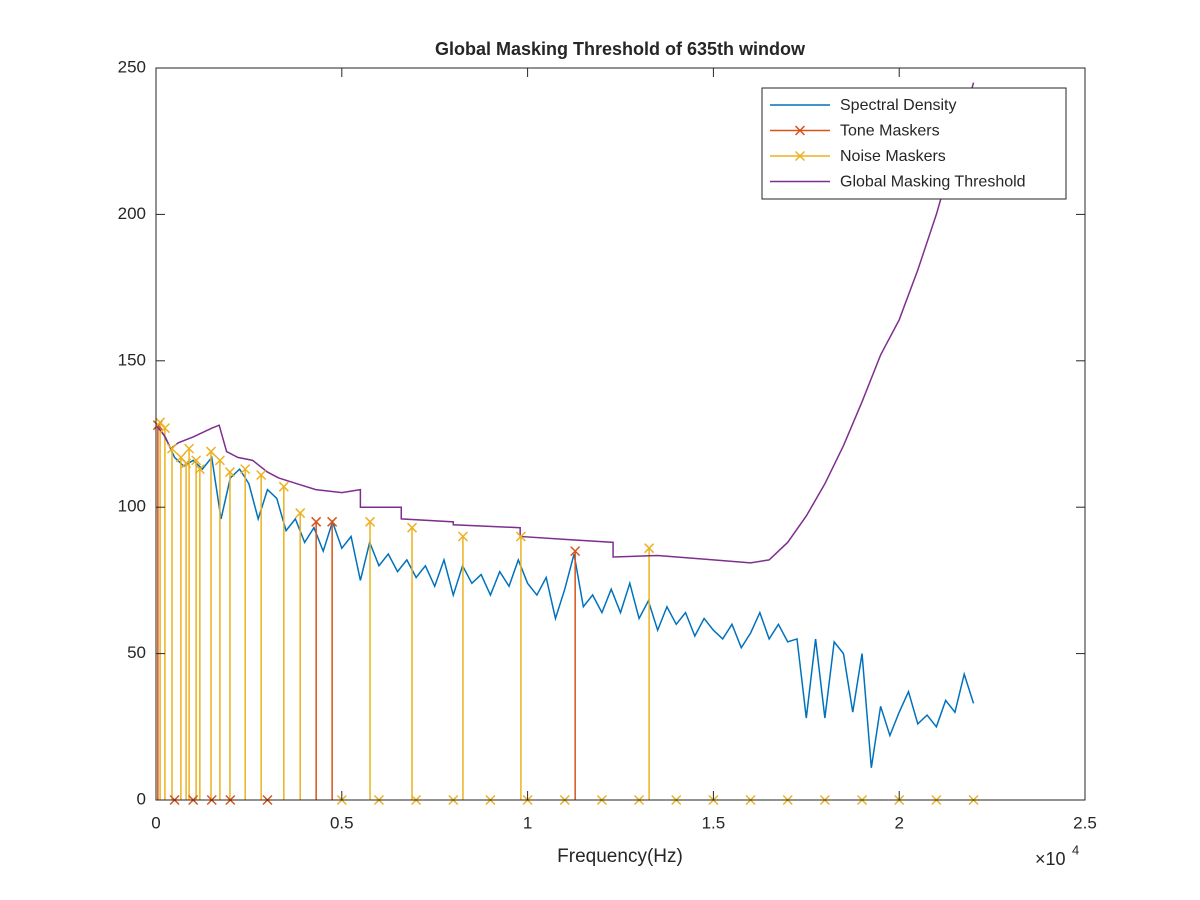 This screenshot has width=1200, height=900. Describe the element at coordinates (1075, 849) in the screenshot. I see `x-multiplier-exponent: 4` at that location.